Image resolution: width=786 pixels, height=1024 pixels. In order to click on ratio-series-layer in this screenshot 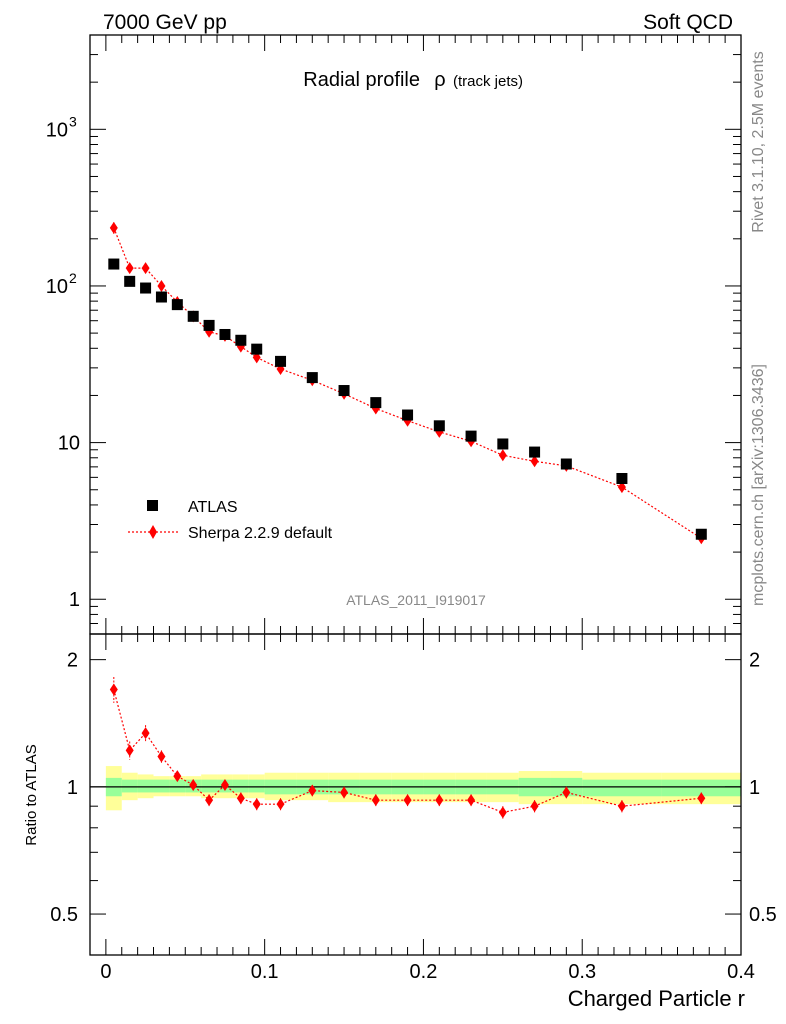, I will do `click(407, 747)`.